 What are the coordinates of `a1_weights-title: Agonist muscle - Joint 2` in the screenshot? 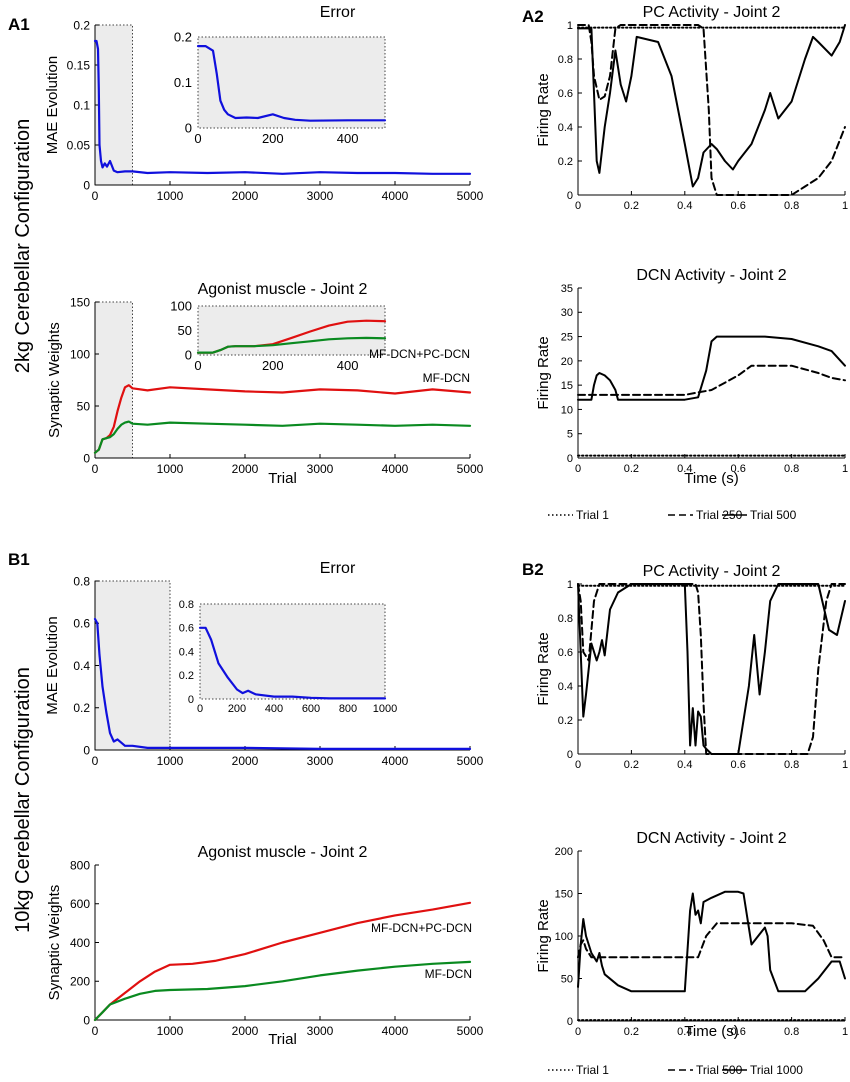 It's located at (283, 289).